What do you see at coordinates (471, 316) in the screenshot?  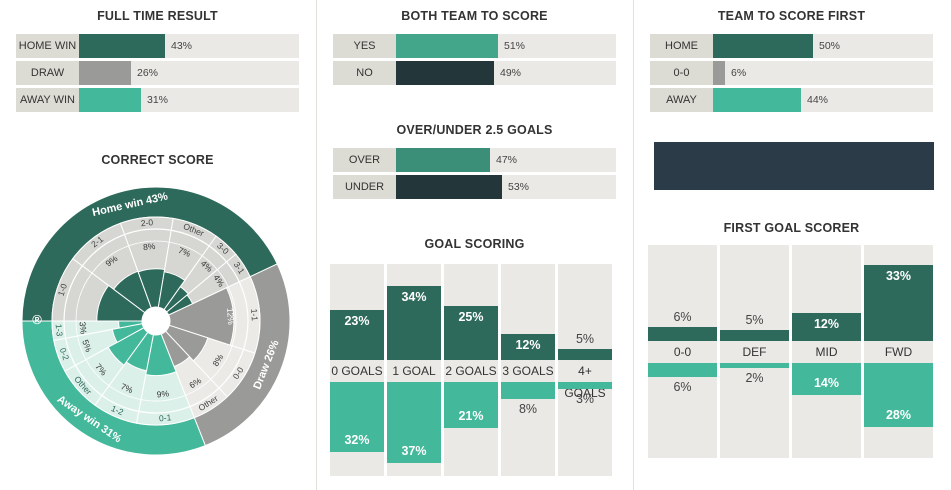 I see `goal-scoring-home-value: 25%` at bounding box center [471, 316].